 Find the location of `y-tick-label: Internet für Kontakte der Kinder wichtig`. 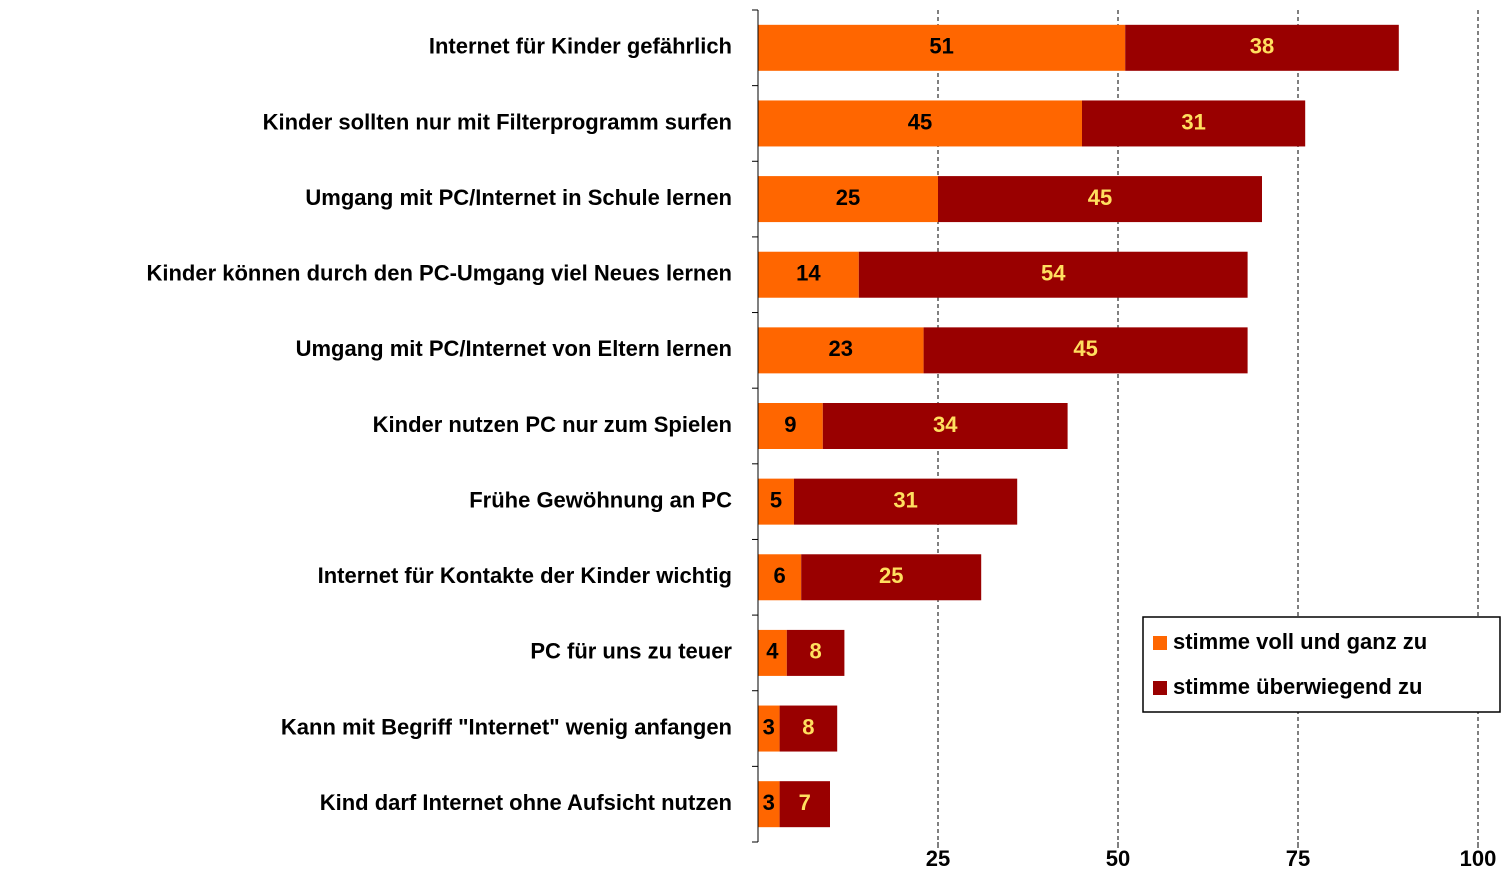

y-tick-label: Internet für Kontakte der Kinder wichtig is located at coordinates (525, 575).